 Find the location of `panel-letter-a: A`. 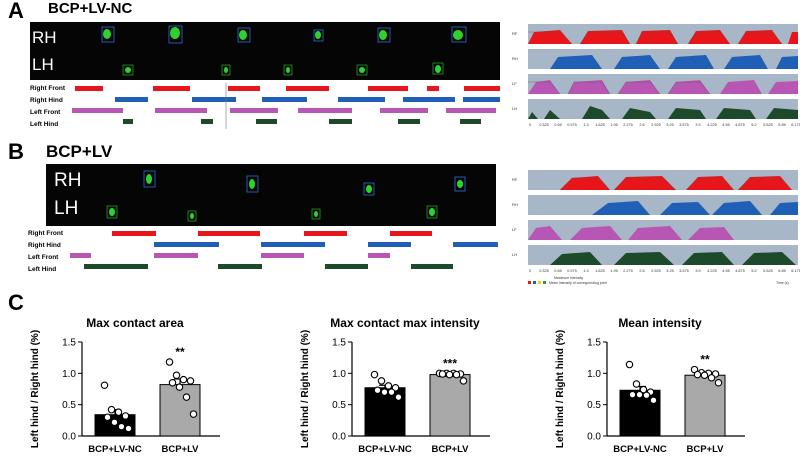

panel-letter-a: A is located at coordinates (16, 11).